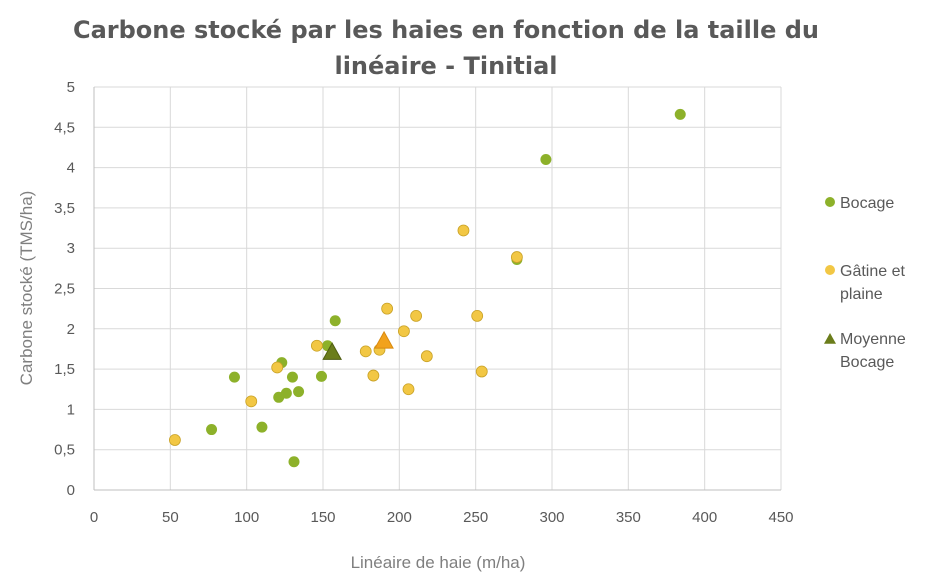 Image resolution: width=950 pixels, height=579 pixels. Describe the element at coordinates (64, 369) in the screenshot. I see `y-tick-label: 1,5` at that location.